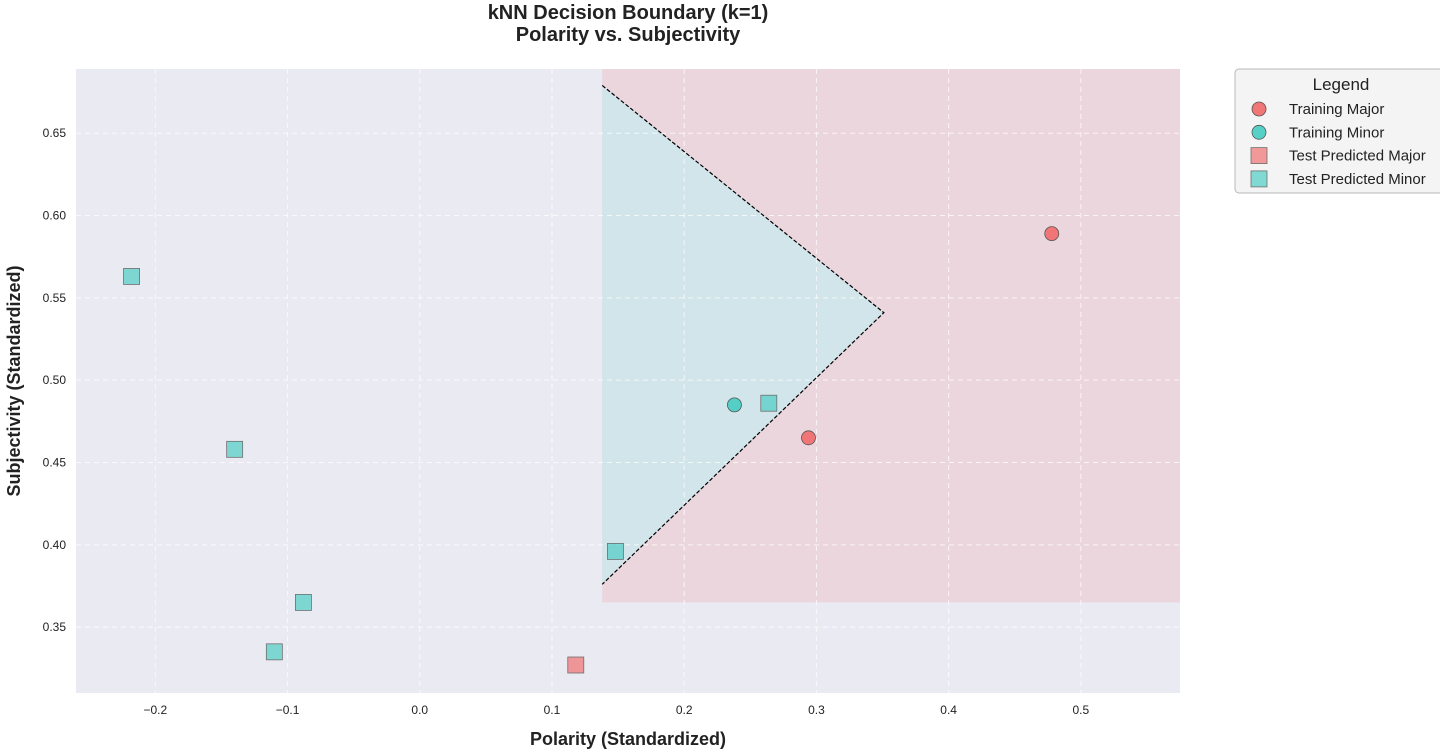 The image size is (1440, 752). Describe the element at coordinates (55, 462) in the screenshot. I see `y-tick-label: 0.45` at that location.